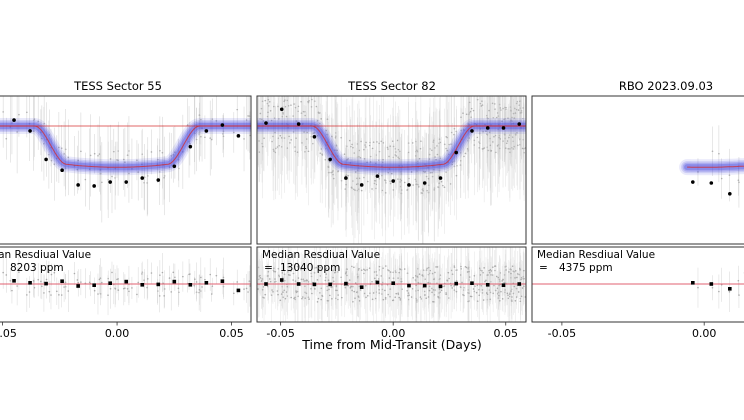 Image resolution: width=744 pixels, height=420 pixels. I want to click on panel-title: TESS Sector 55, so click(117, 86).